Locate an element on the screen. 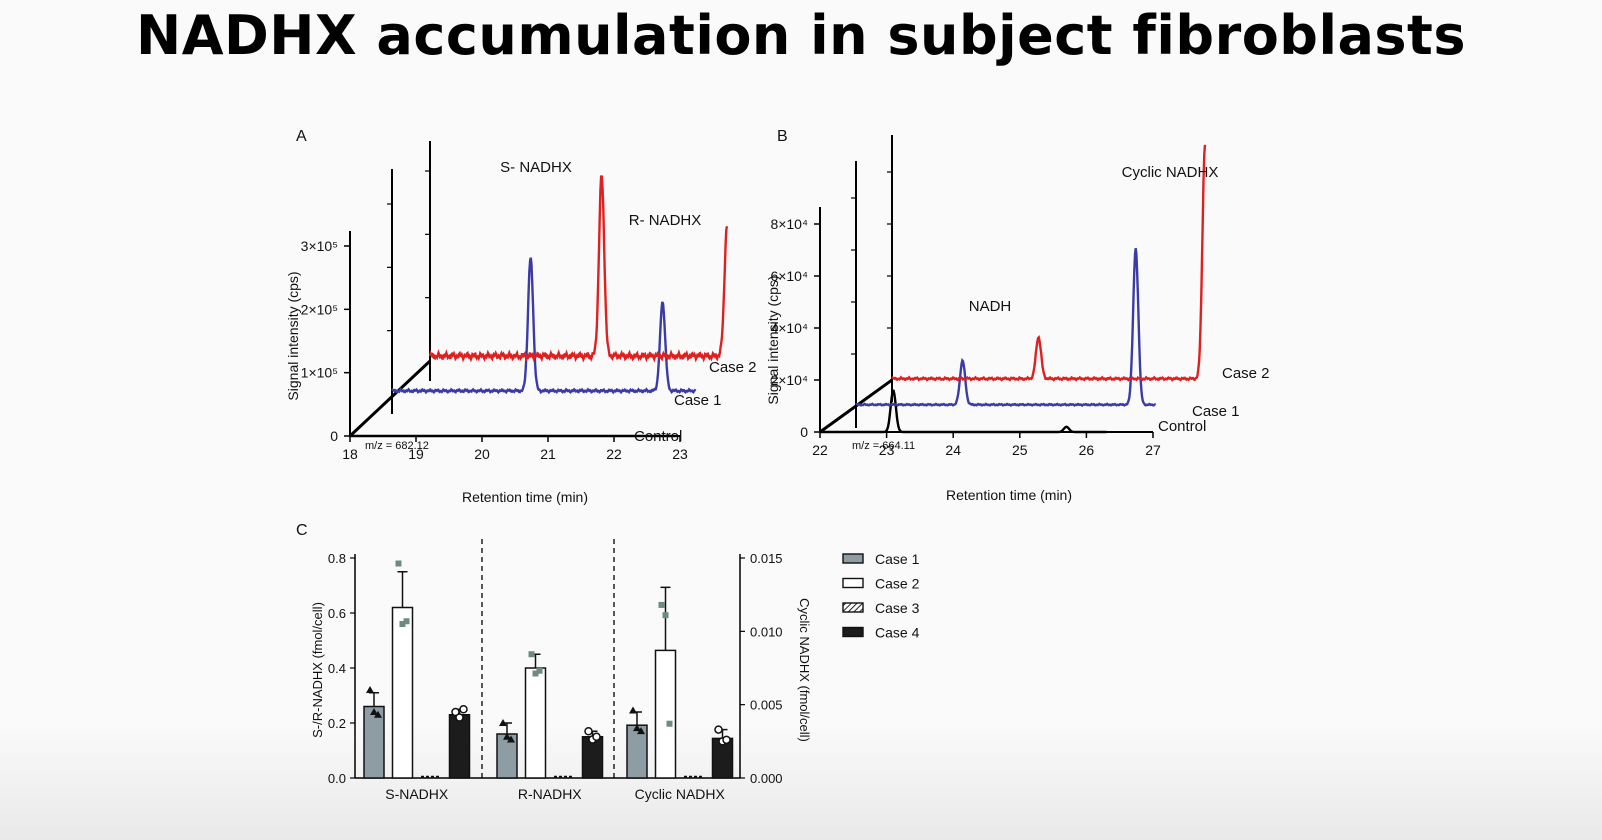 Image resolution: width=1602 pixels, height=840 pixels. x-tick-label: 21 is located at coordinates (548, 454).